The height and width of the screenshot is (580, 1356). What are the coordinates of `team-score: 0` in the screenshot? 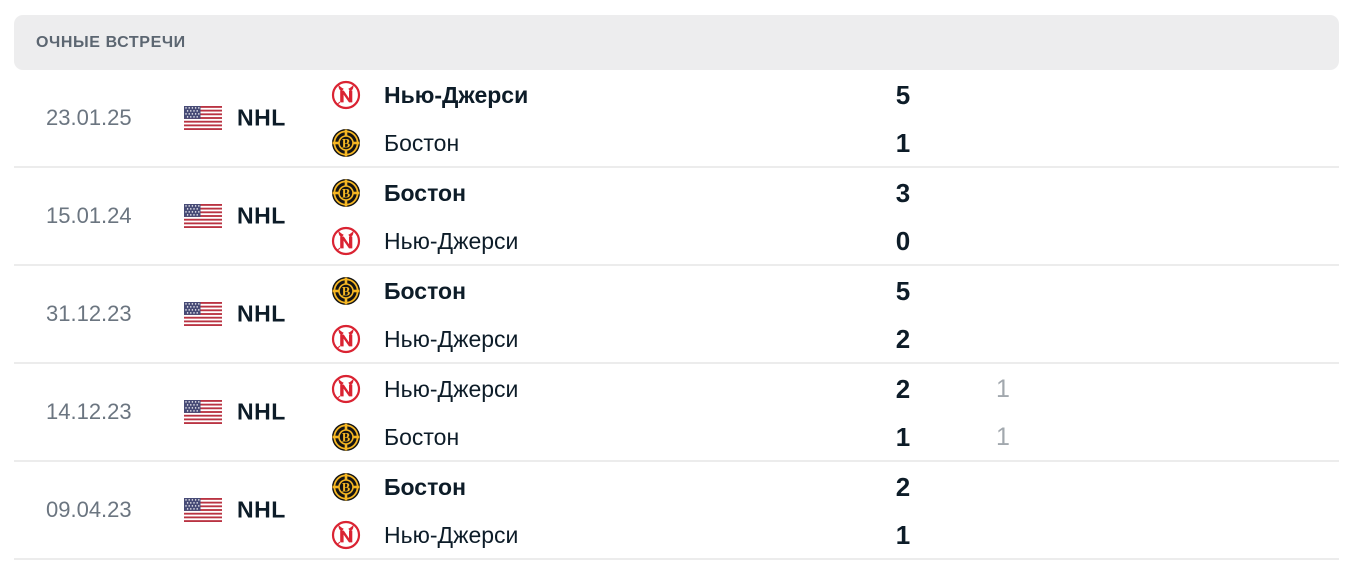 It's located at (903, 240).